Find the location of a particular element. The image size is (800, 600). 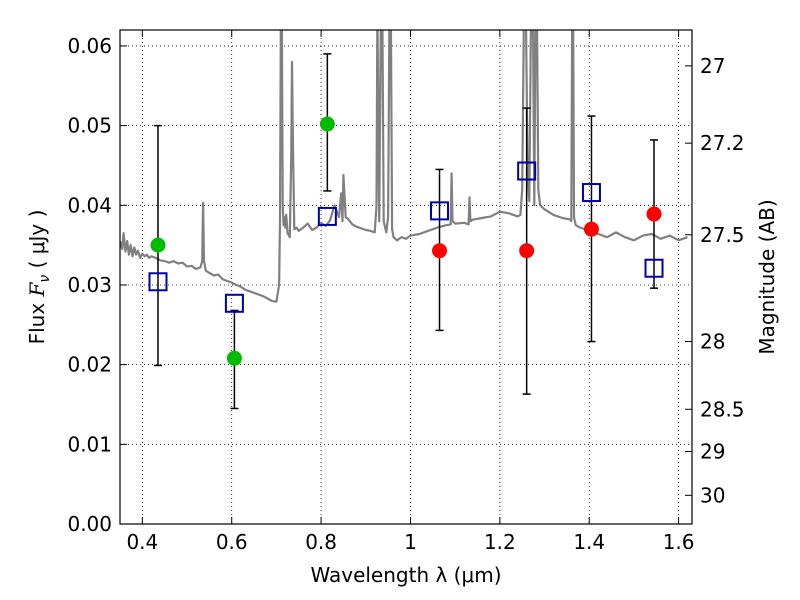

y-axis-label: Flux Fν ( μJy ) is located at coordinates (39, 277).